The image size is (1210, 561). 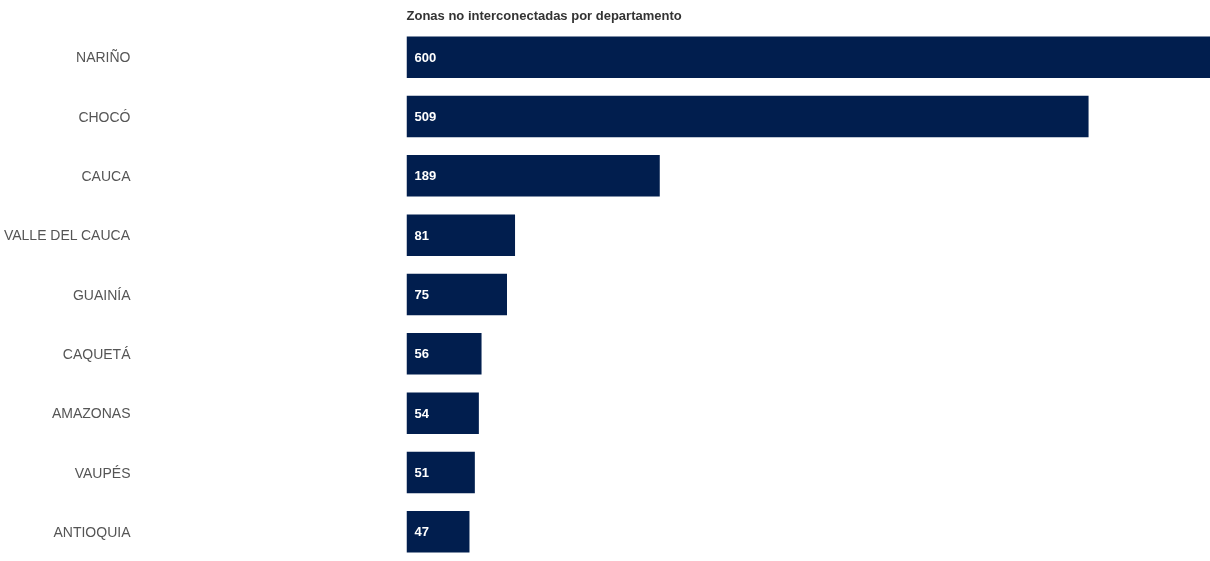 I want to click on y-tick-label: AMAZONAS, so click(x=91, y=413).